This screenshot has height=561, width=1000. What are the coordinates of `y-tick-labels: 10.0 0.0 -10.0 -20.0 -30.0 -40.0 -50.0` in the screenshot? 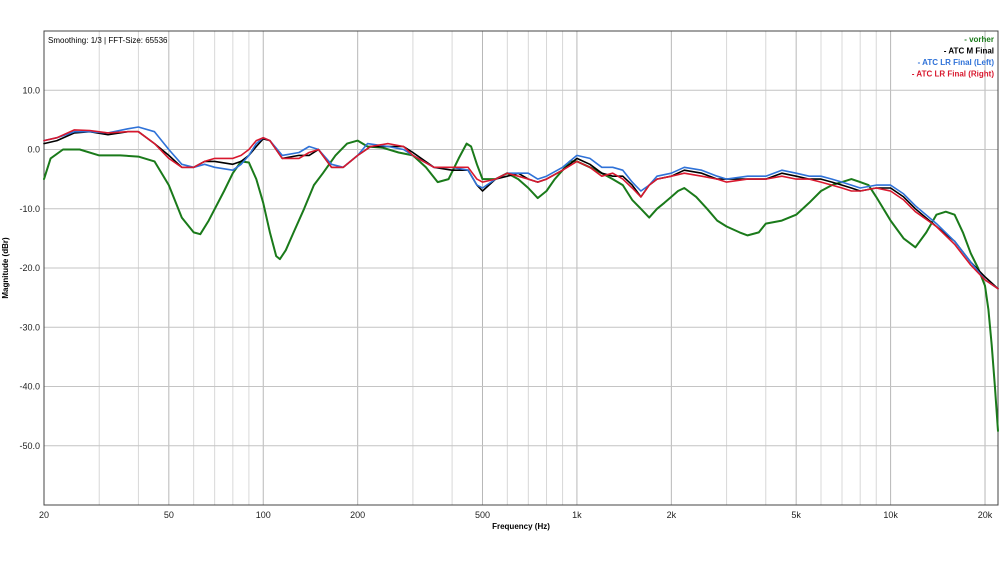 It's located at (29, 268).